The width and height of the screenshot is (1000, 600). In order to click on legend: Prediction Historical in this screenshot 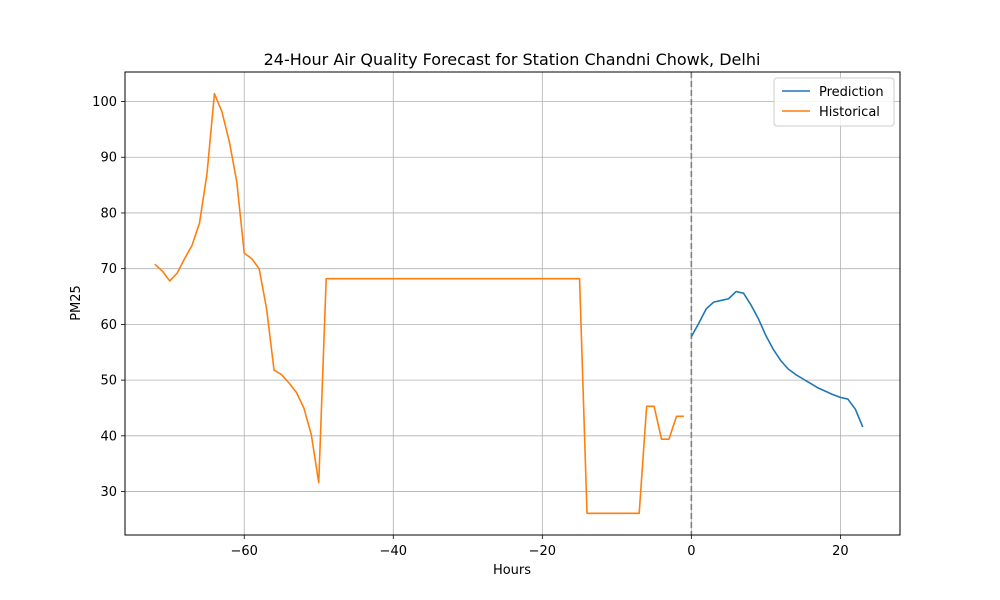, I will do `click(834, 102)`.